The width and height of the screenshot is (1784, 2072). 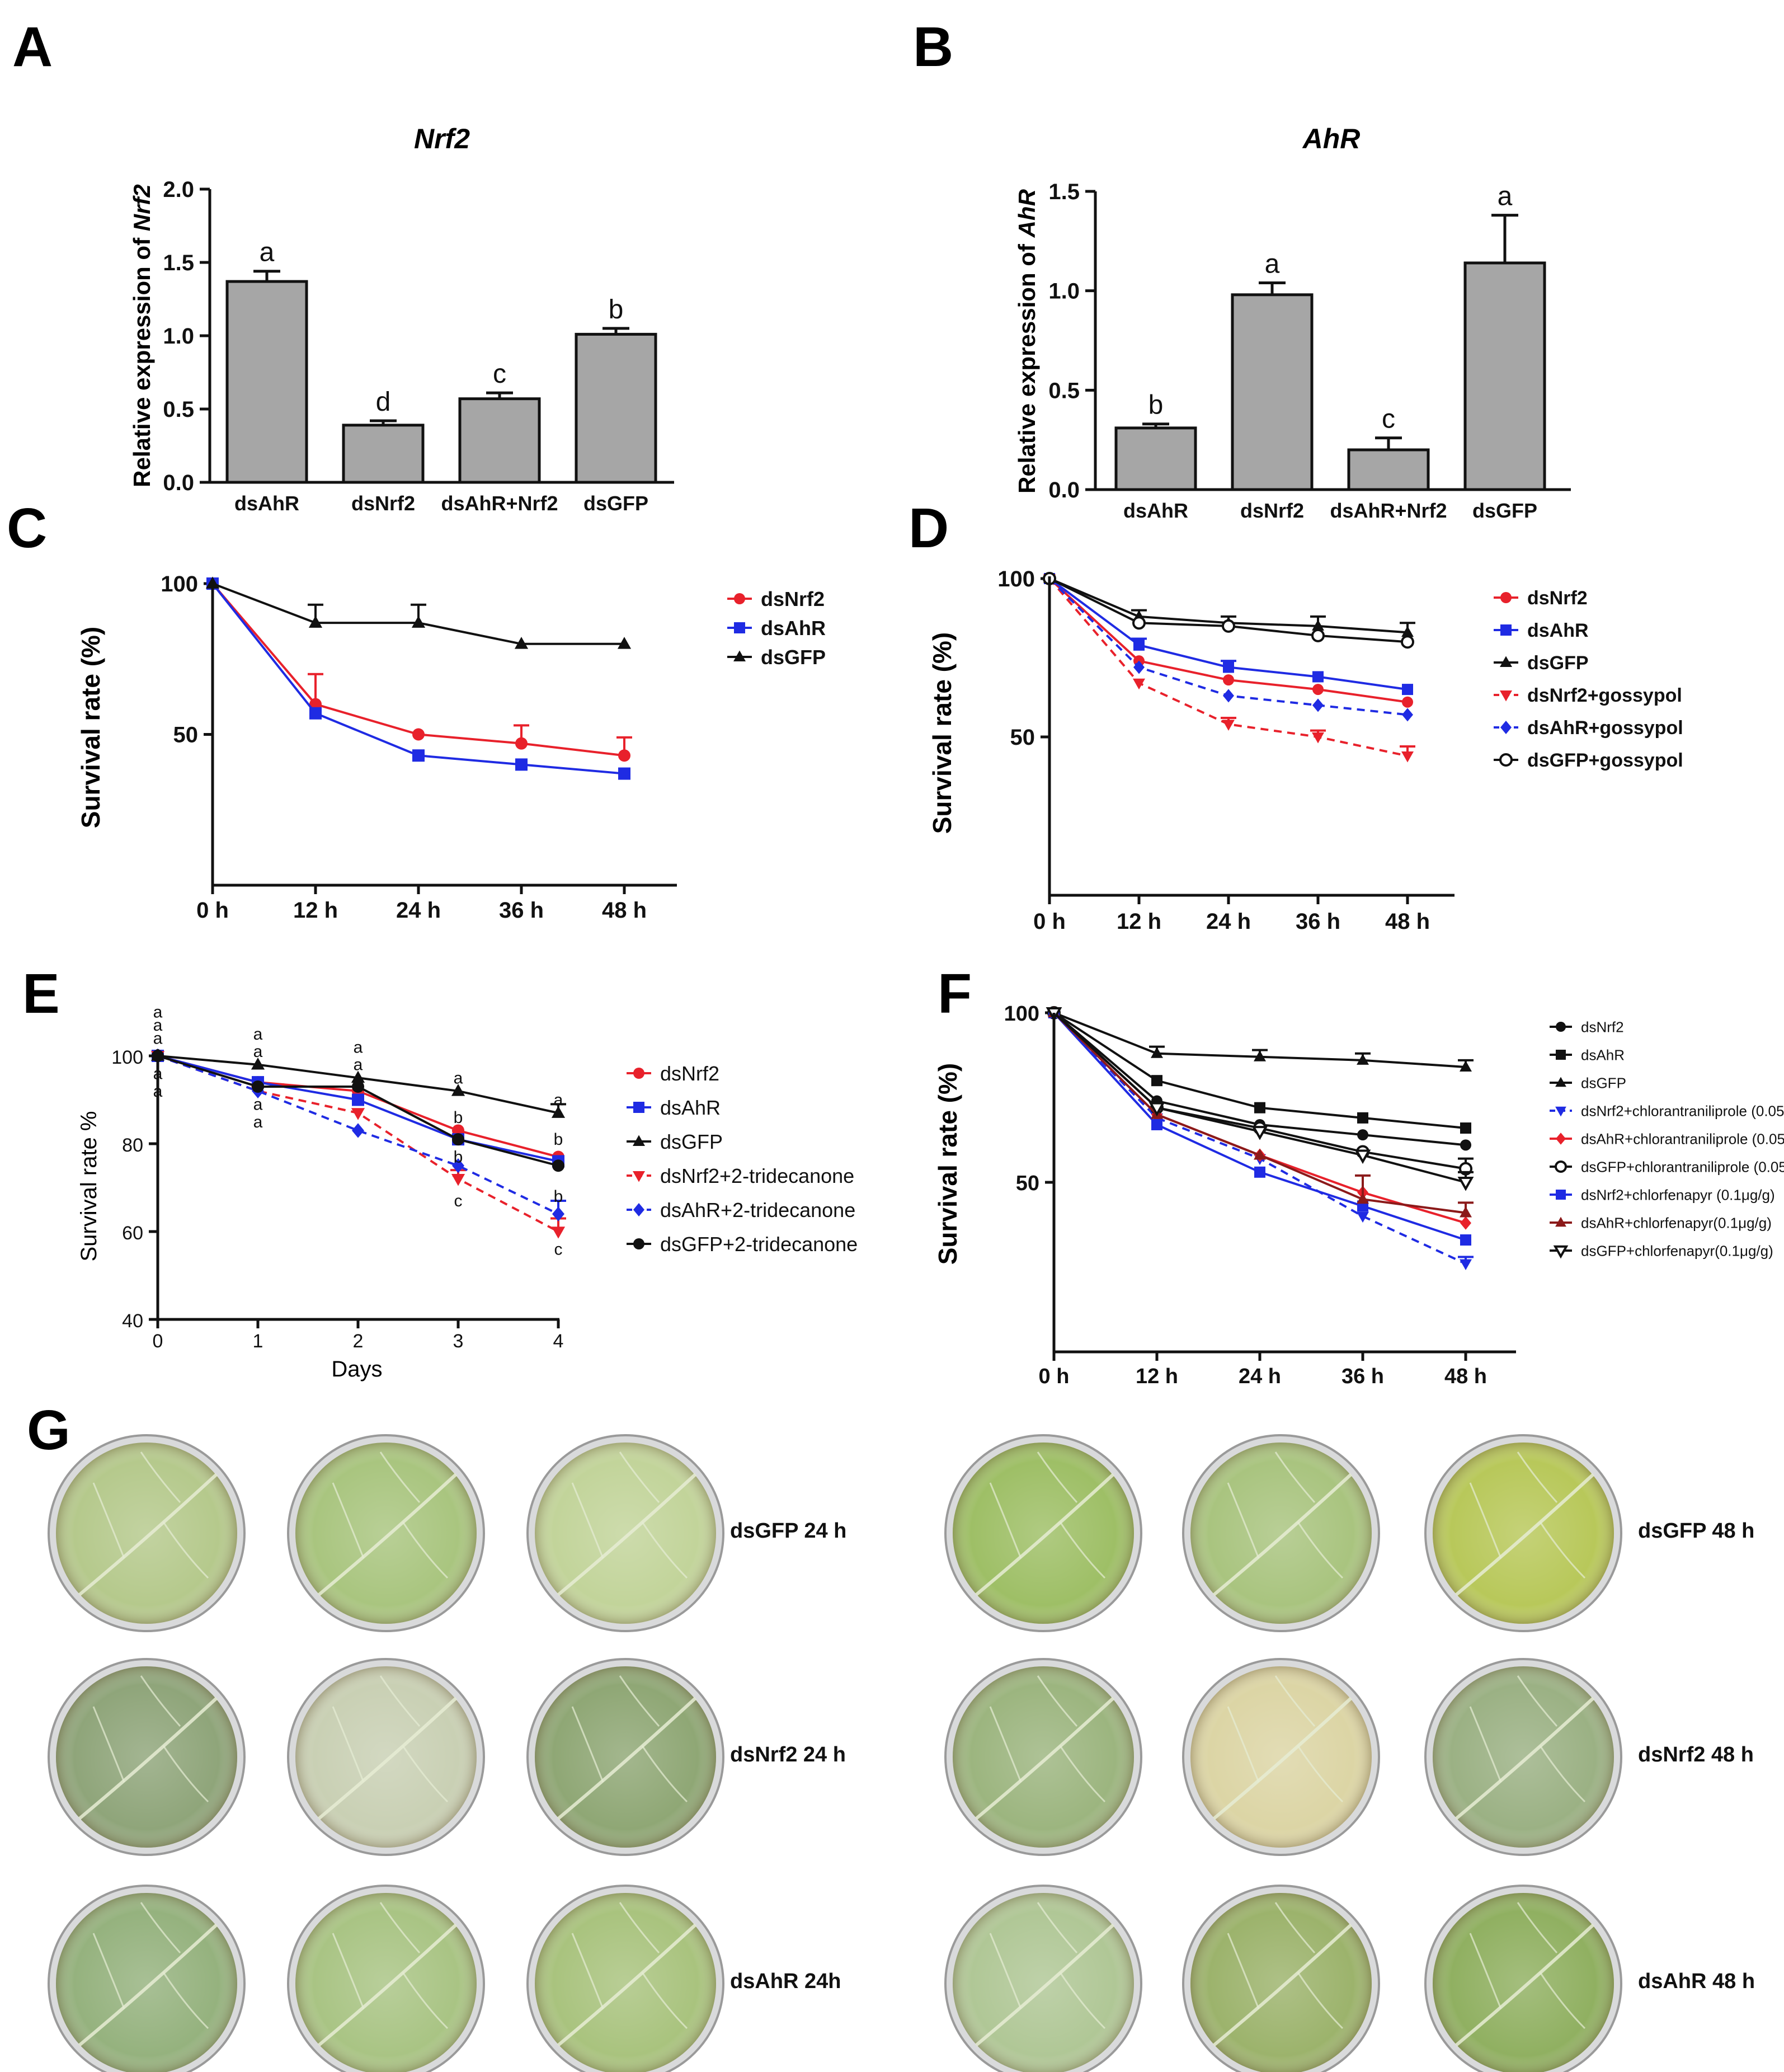 I want to click on chart-a-ytick-label: 0.0, so click(x=178, y=483).